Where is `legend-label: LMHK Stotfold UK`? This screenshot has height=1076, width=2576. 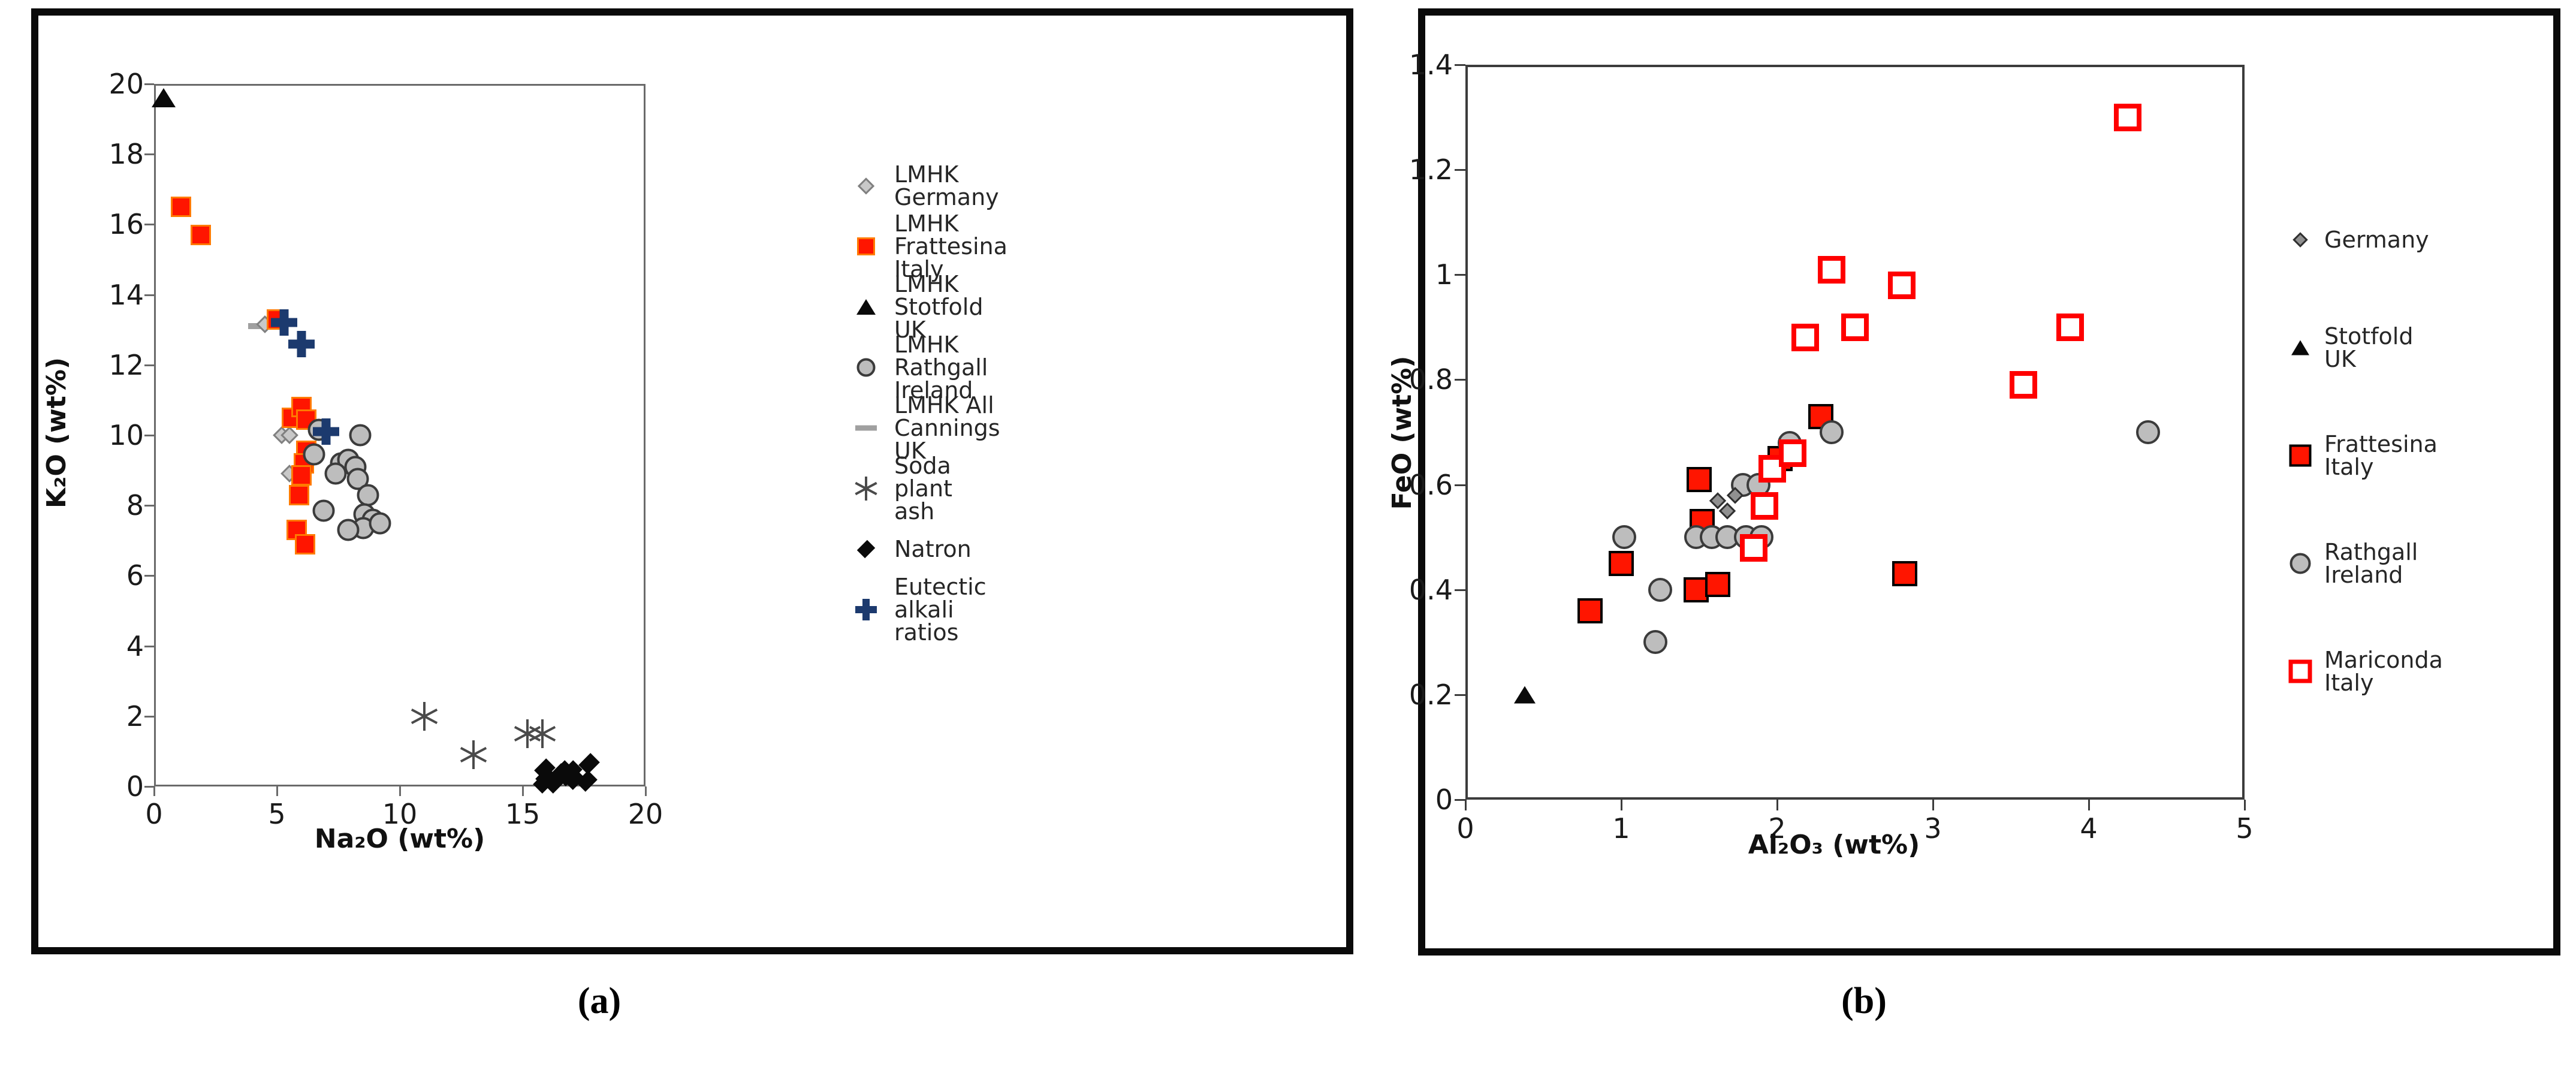 legend-label: LMHK Stotfold UK is located at coordinates (939, 307).